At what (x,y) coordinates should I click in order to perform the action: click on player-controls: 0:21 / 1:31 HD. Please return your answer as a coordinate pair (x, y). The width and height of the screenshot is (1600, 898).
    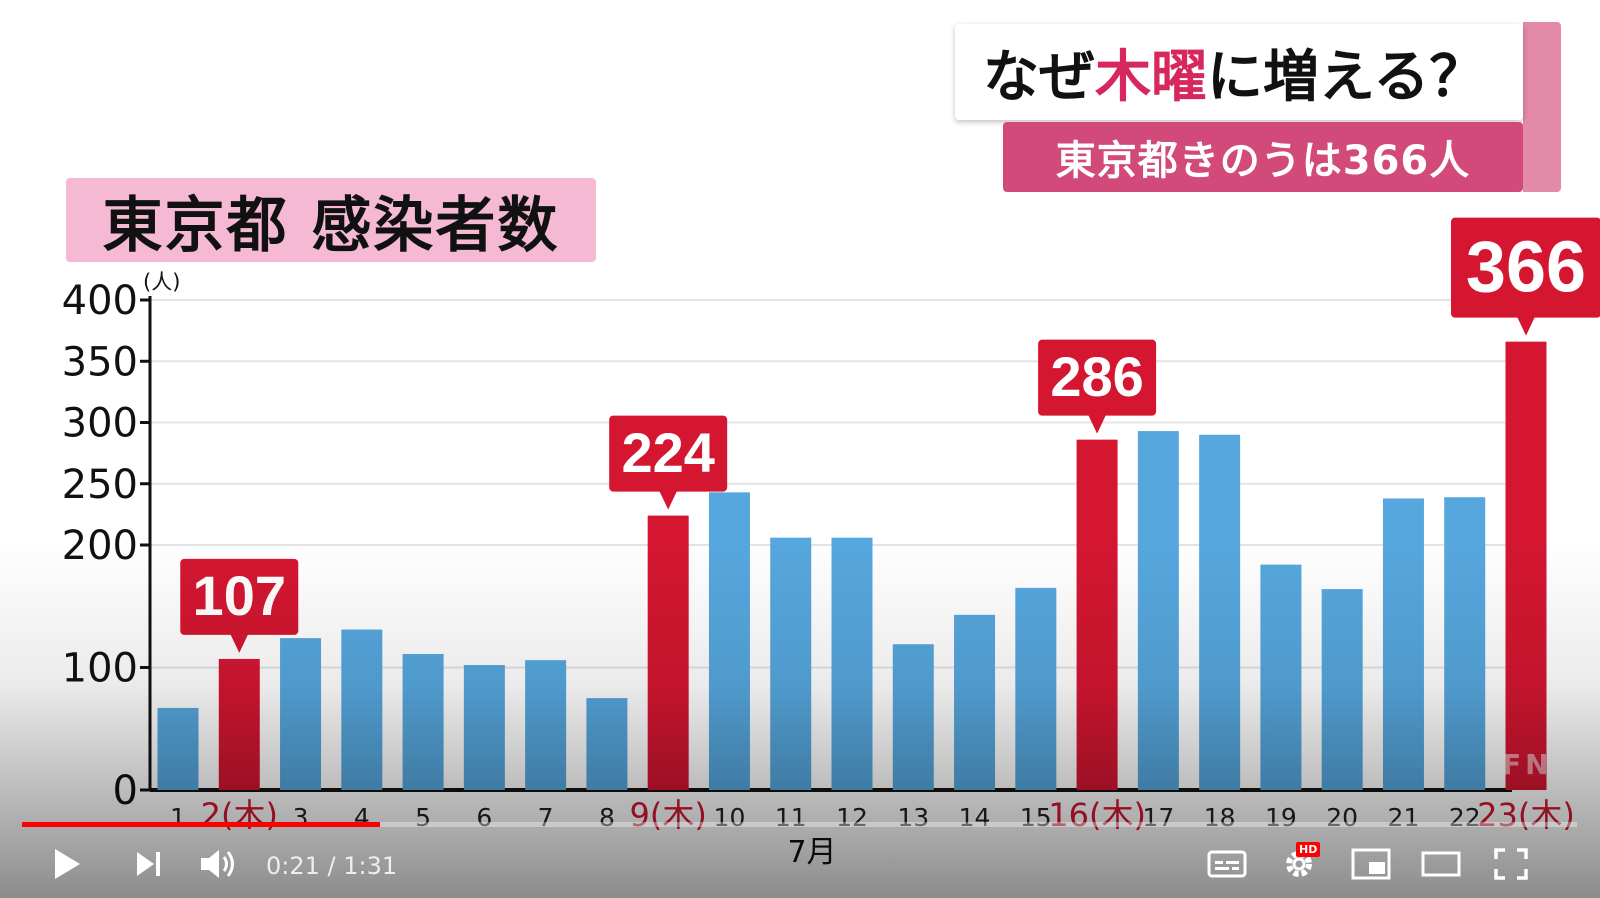
    Looking at the image, I should click on (800, 864).